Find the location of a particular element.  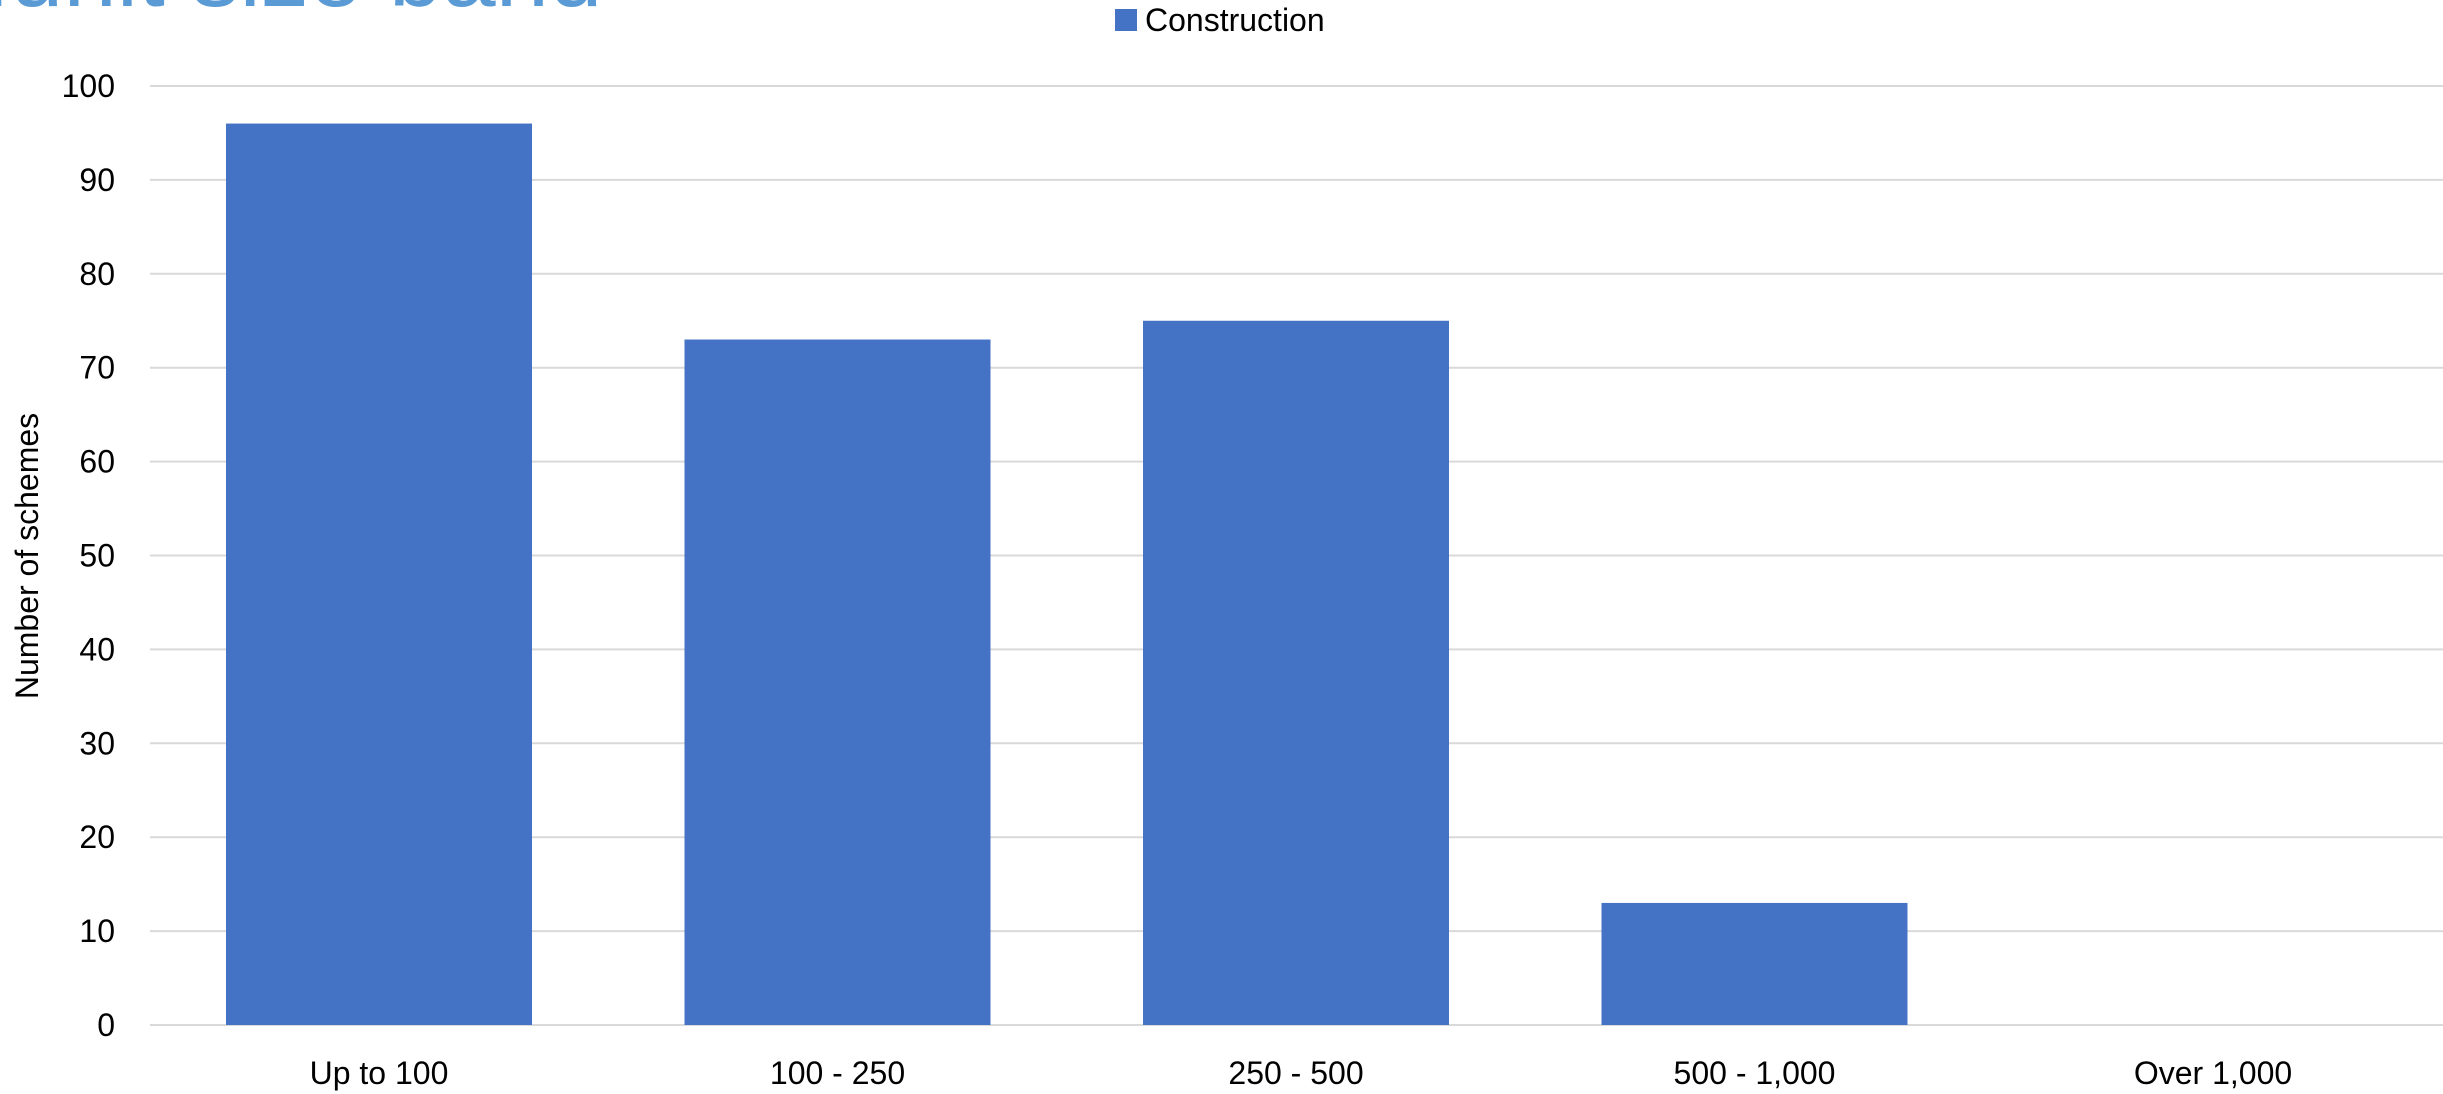

legend: Construction is located at coordinates (1220, 20).